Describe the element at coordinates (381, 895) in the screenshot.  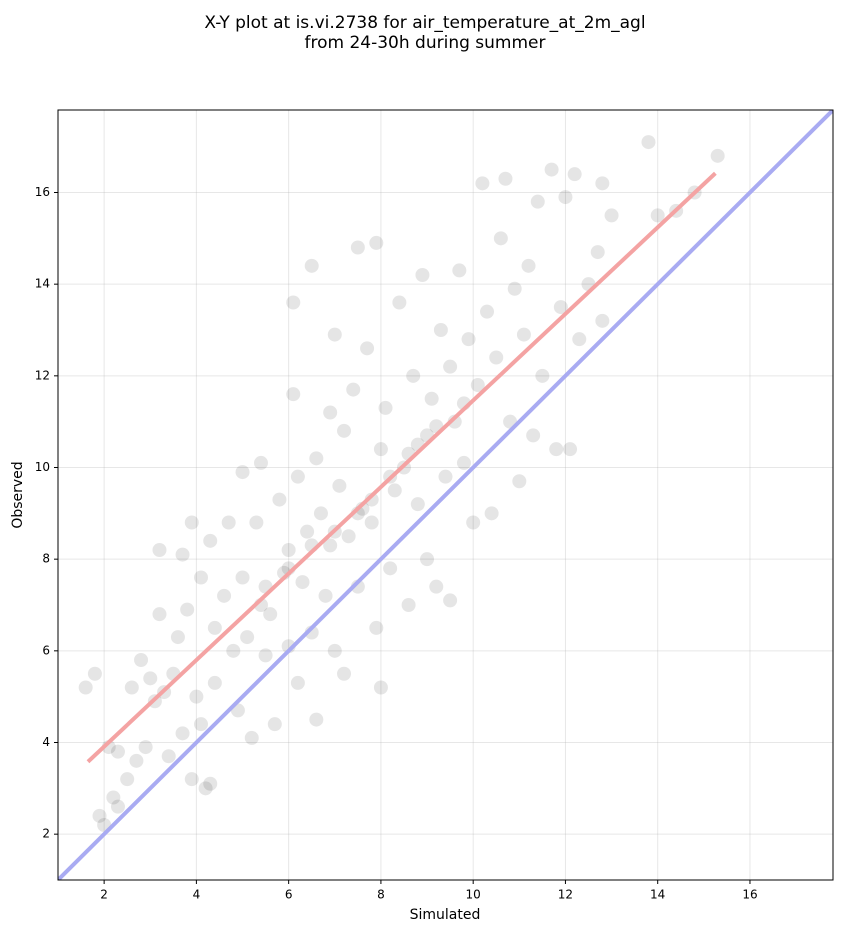
I see `x-tick-label: 8` at that location.